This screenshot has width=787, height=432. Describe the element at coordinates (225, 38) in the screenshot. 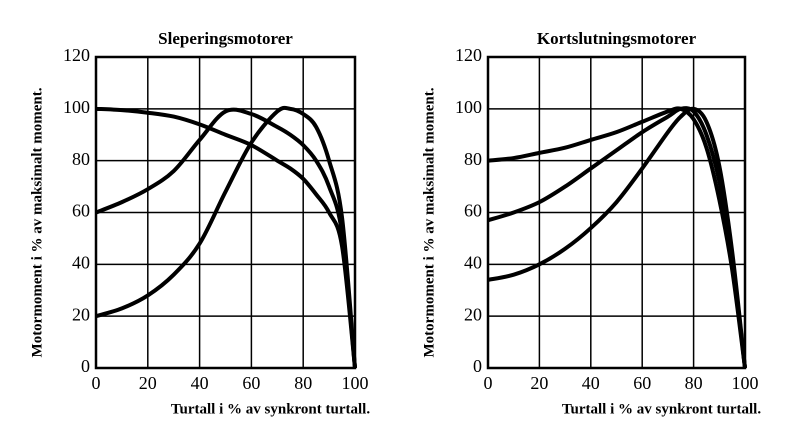

I see `chart-title: Sleperingsmotorer` at that location.